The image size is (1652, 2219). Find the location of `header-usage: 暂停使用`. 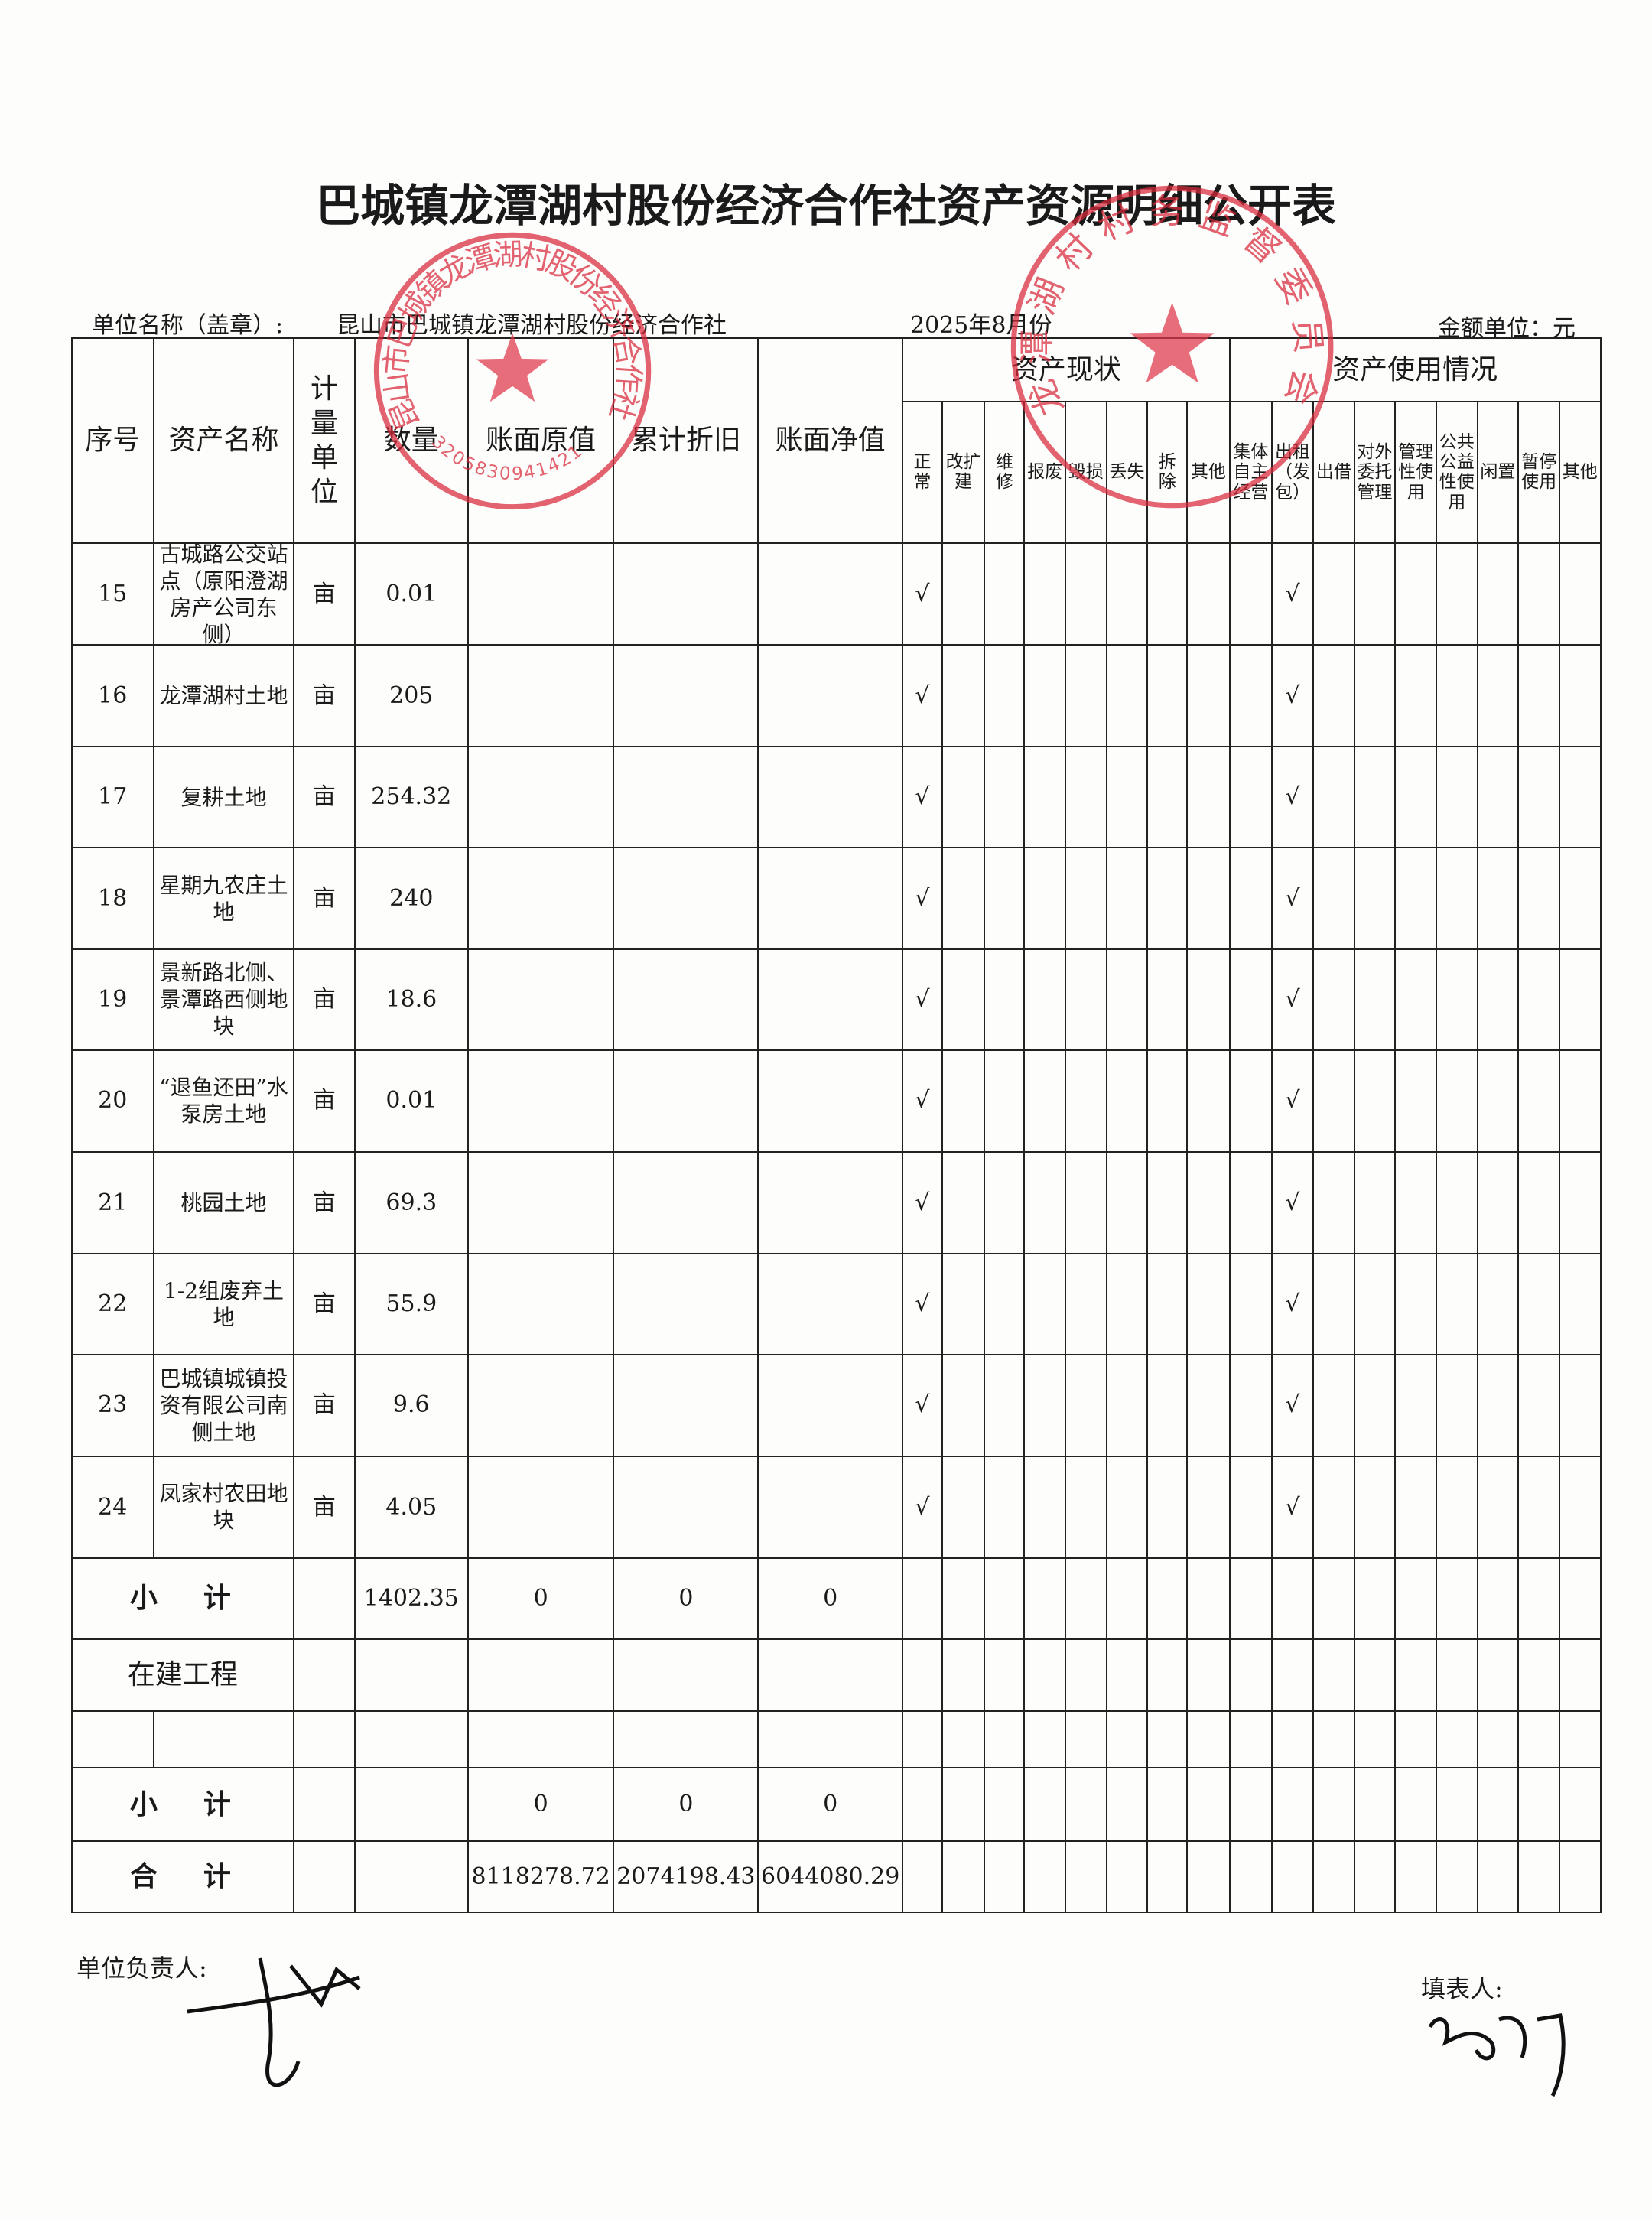

header-usage: 暂停使用 is located at coordinates (1539, 472).